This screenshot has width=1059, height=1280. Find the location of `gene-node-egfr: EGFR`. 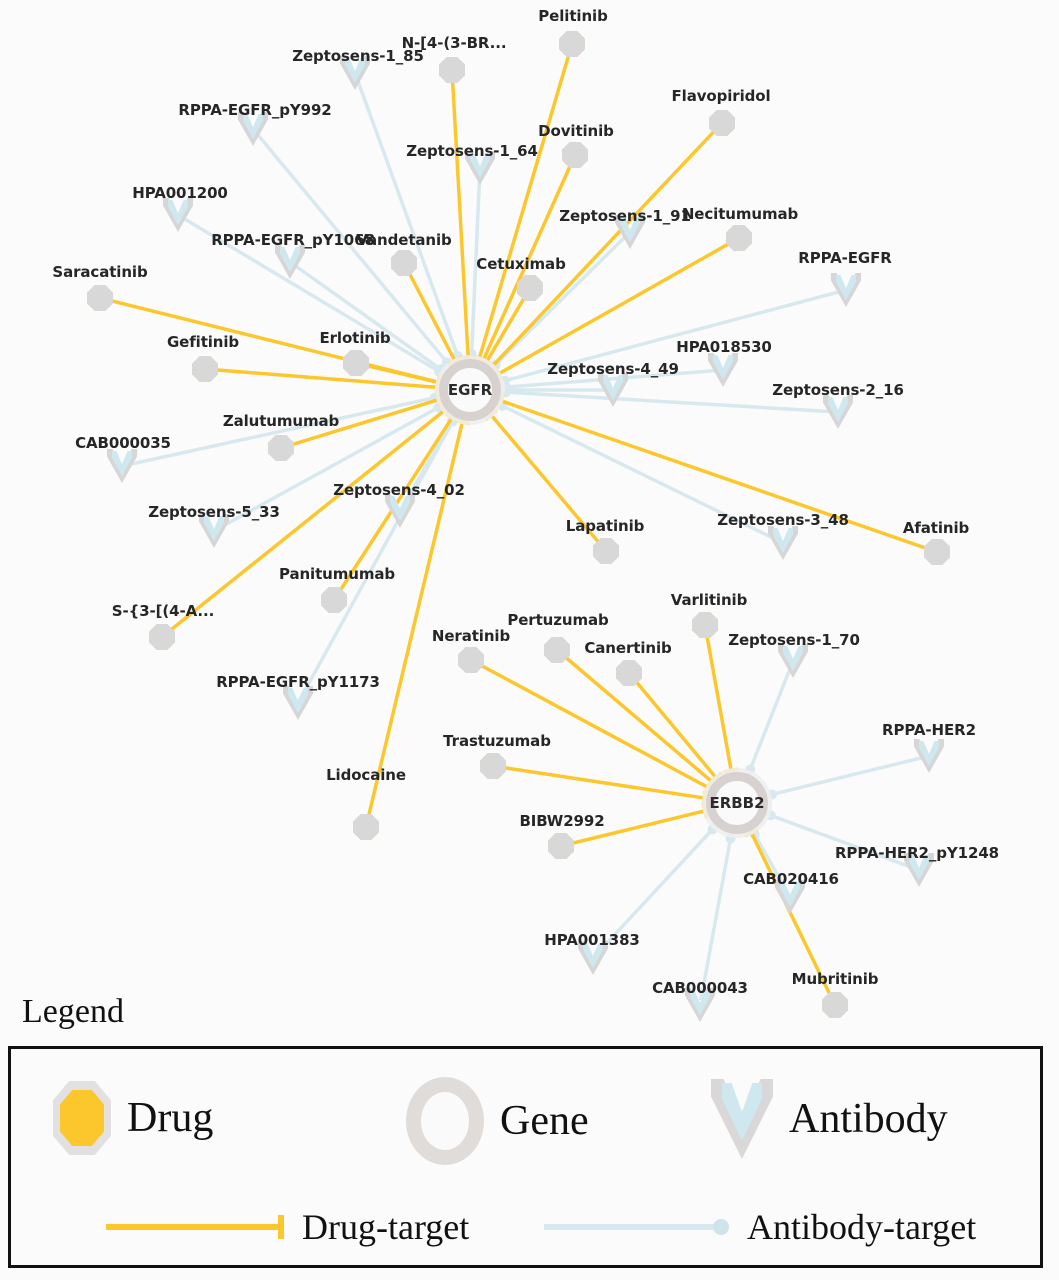

gene-node-egfr: EGFR is located at coordinates (470, 390).